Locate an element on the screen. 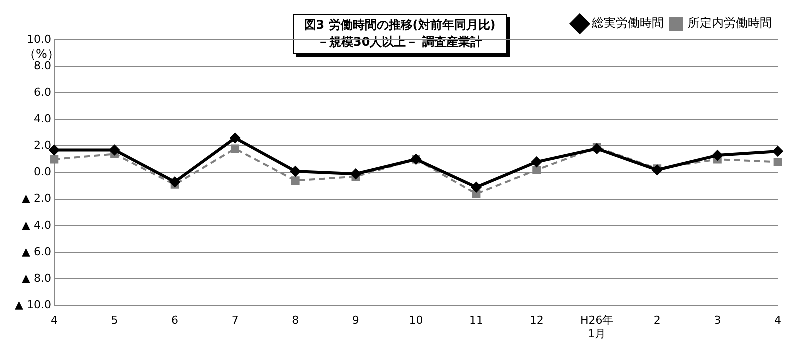 The width and height of the screenshot is (800, 352). y-tick-label: ▲ 6.0 is located at coordinates (37, 251).